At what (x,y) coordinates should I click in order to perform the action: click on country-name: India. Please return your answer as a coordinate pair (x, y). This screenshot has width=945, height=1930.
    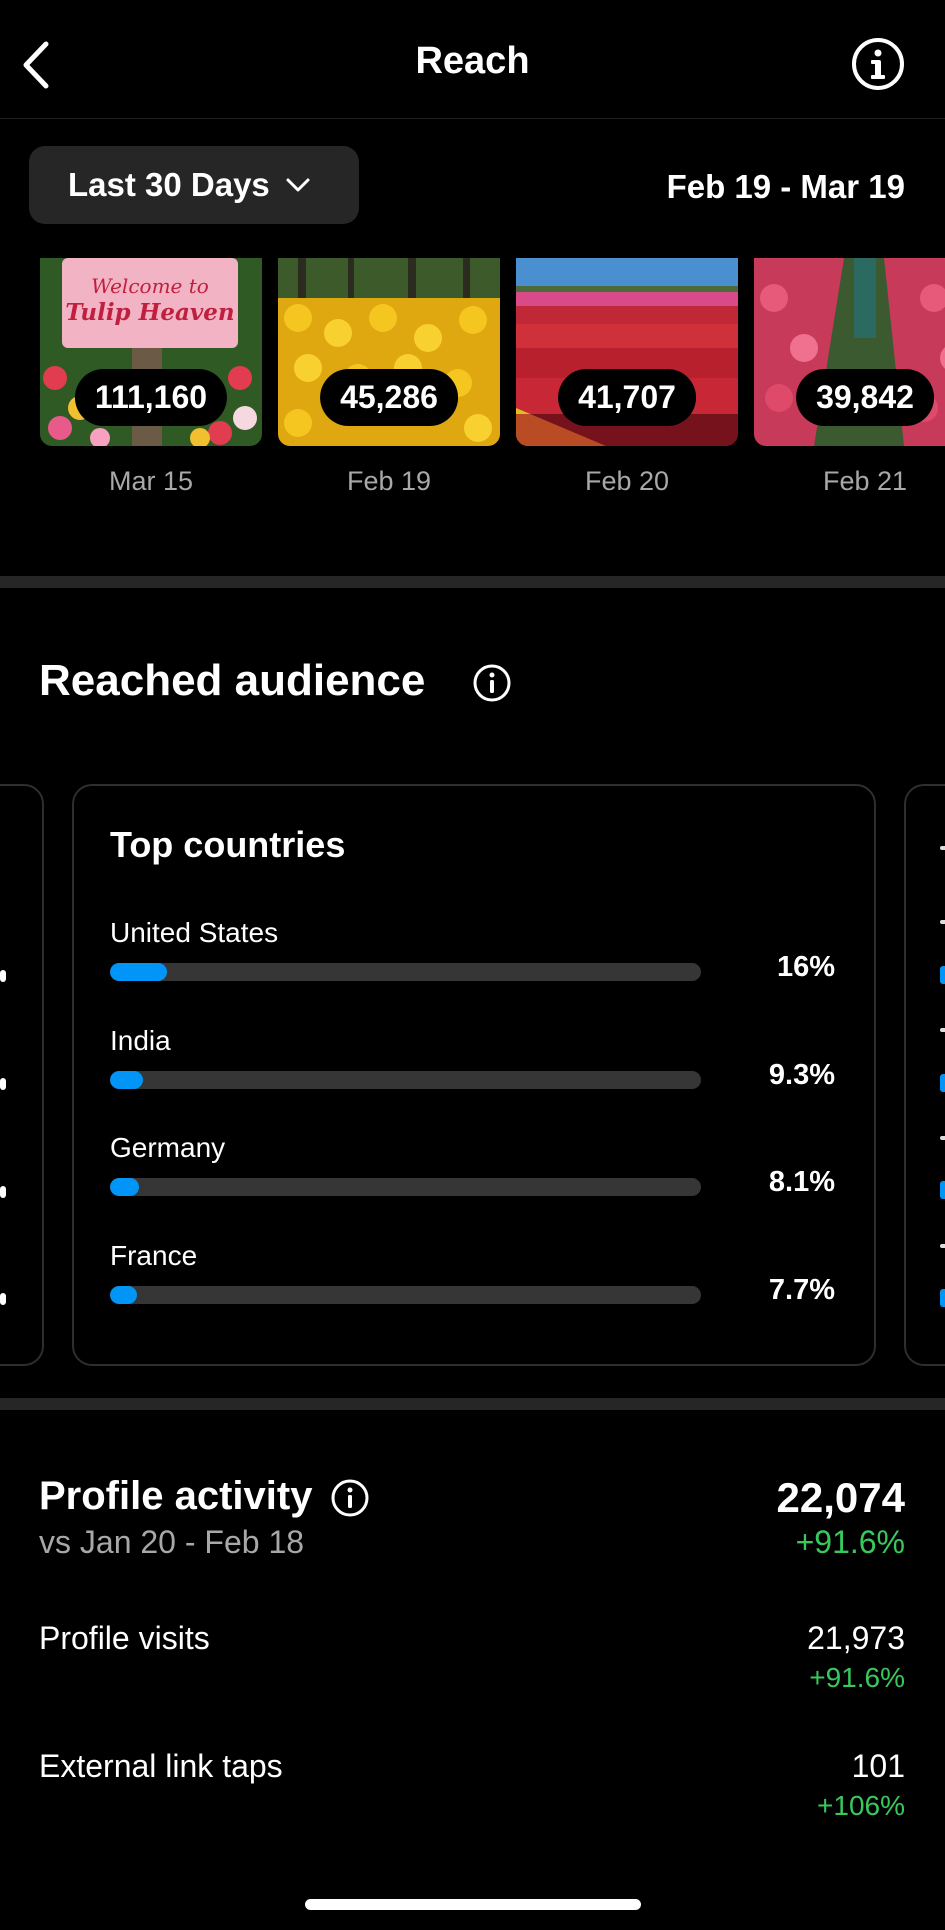
    Looking at the image, I should click on (140, 1040).